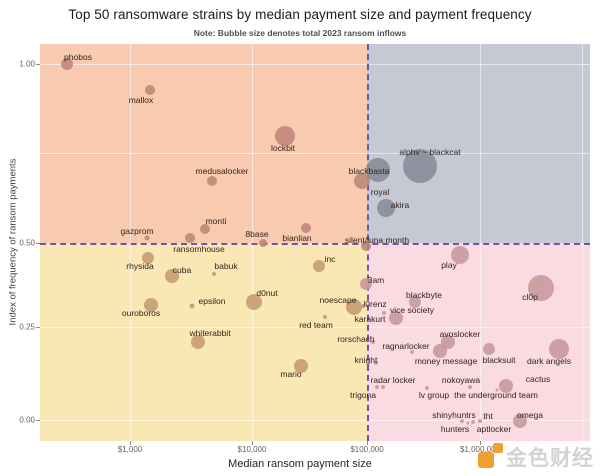 The width and height of the screenshot is (600, 476). Describe the element at coordinates (330, 259) in the screenshot. I see `point-label: inc` at that location.